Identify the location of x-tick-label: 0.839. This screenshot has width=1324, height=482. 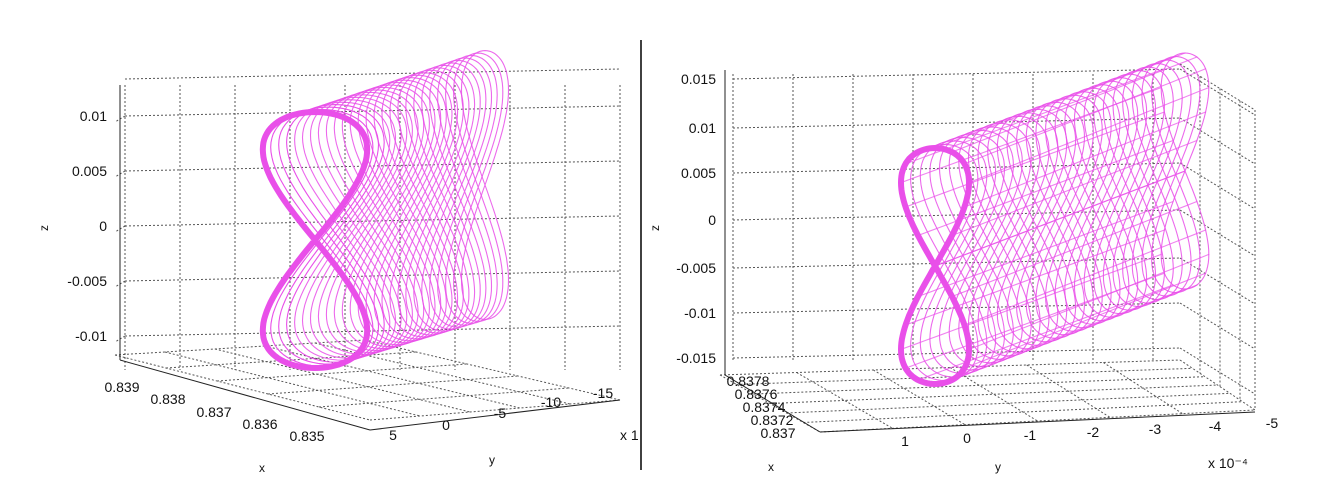
(121, 387).